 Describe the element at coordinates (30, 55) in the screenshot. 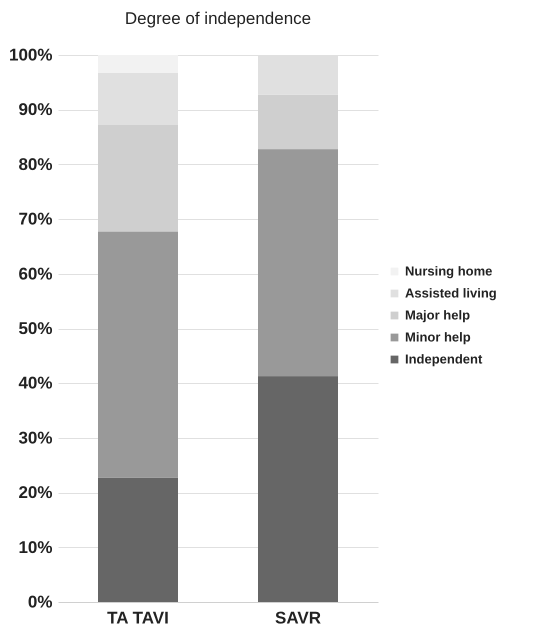

I see `y-tick-label: 100%` at that location.